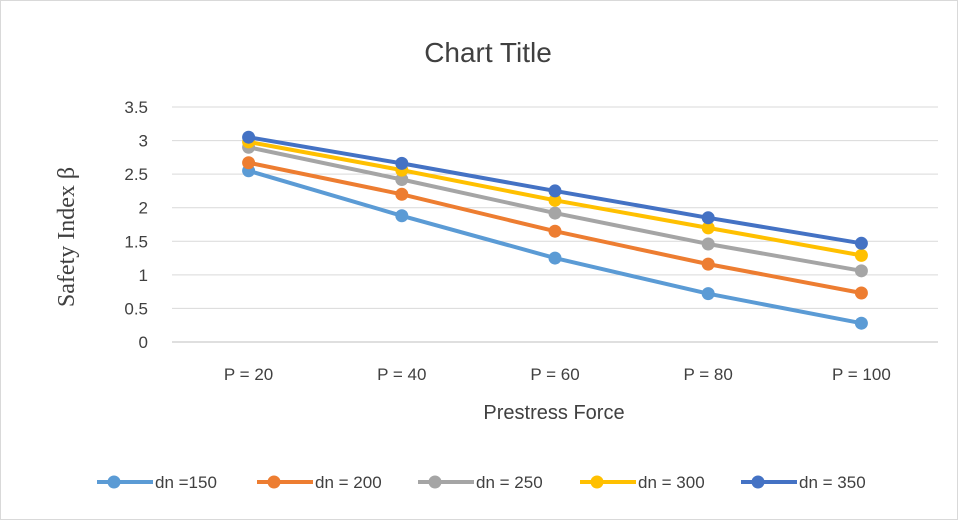  I want to click on legend-item: dn =150, so click(157, 482).